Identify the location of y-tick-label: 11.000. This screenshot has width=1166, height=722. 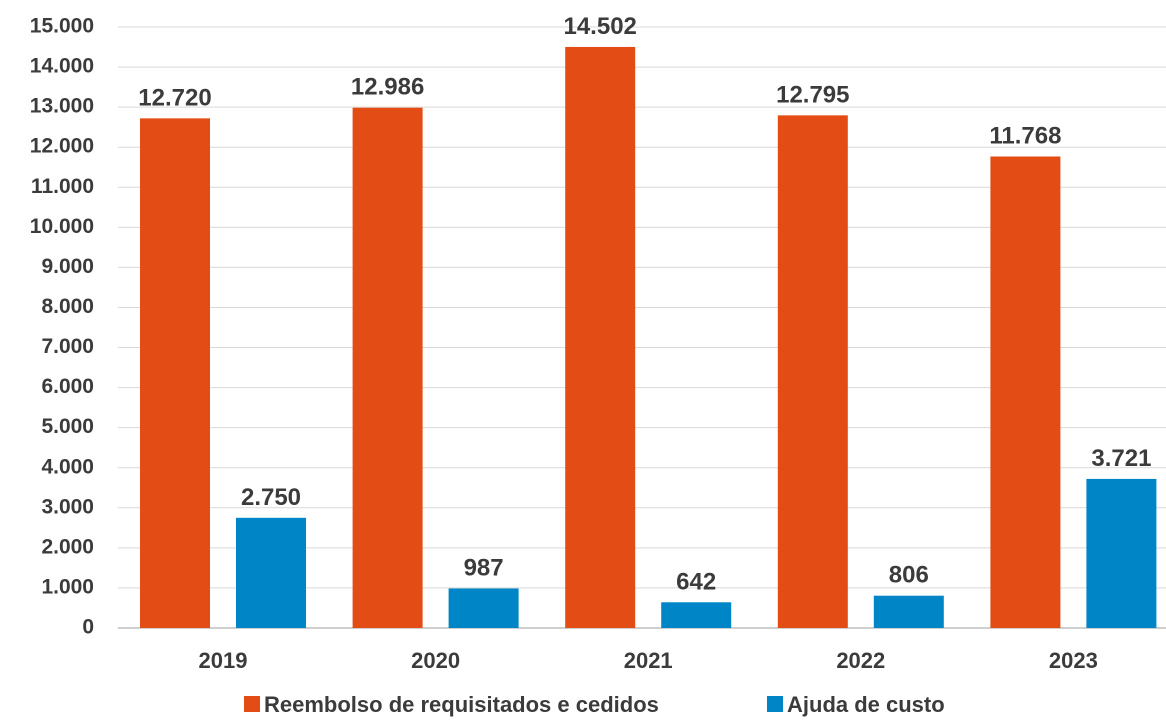
(62, 186).